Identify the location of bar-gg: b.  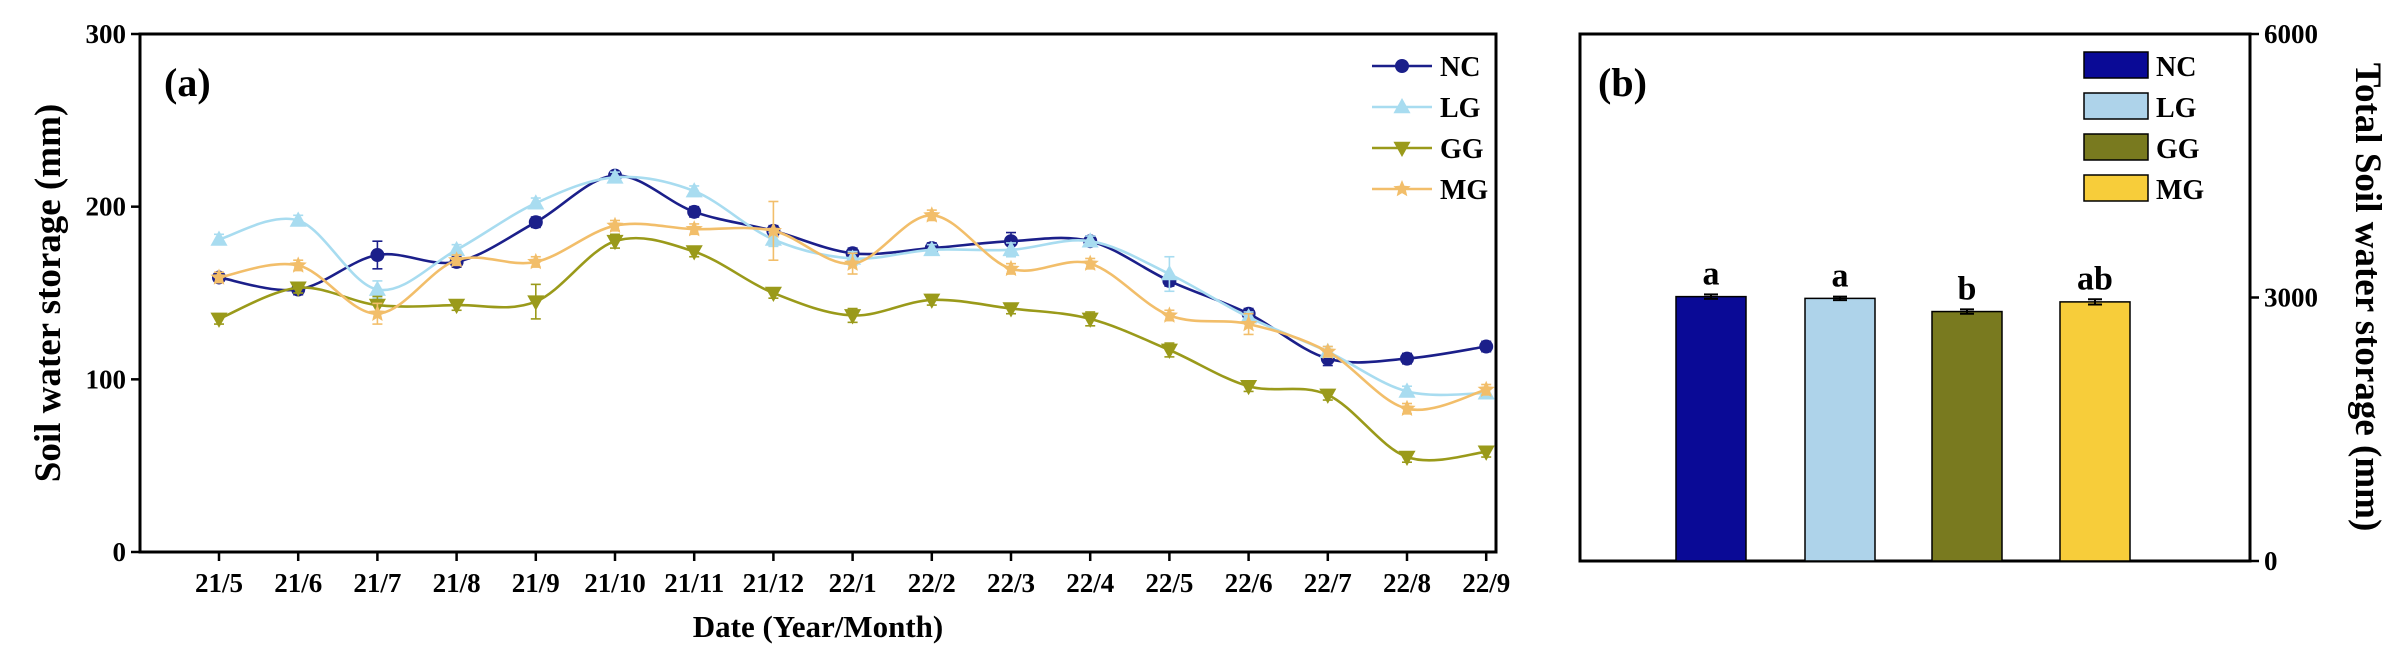
(1967, 416).